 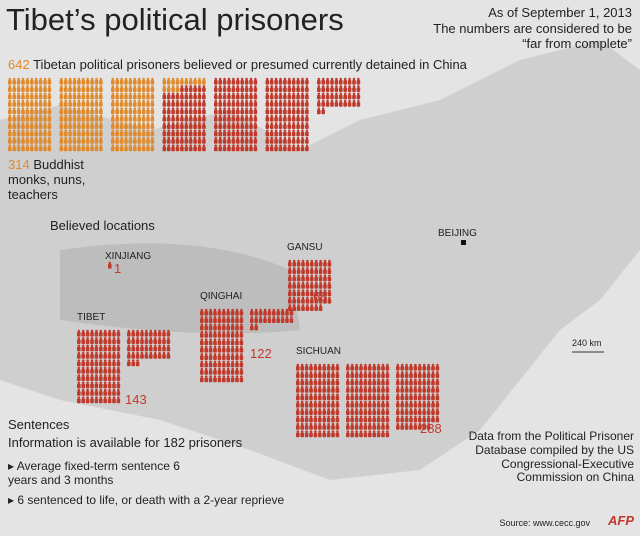 What do you see at coordinates (320, 296) in the screenshot?
I see `region-count: 68` at bounding box center [320, 296].